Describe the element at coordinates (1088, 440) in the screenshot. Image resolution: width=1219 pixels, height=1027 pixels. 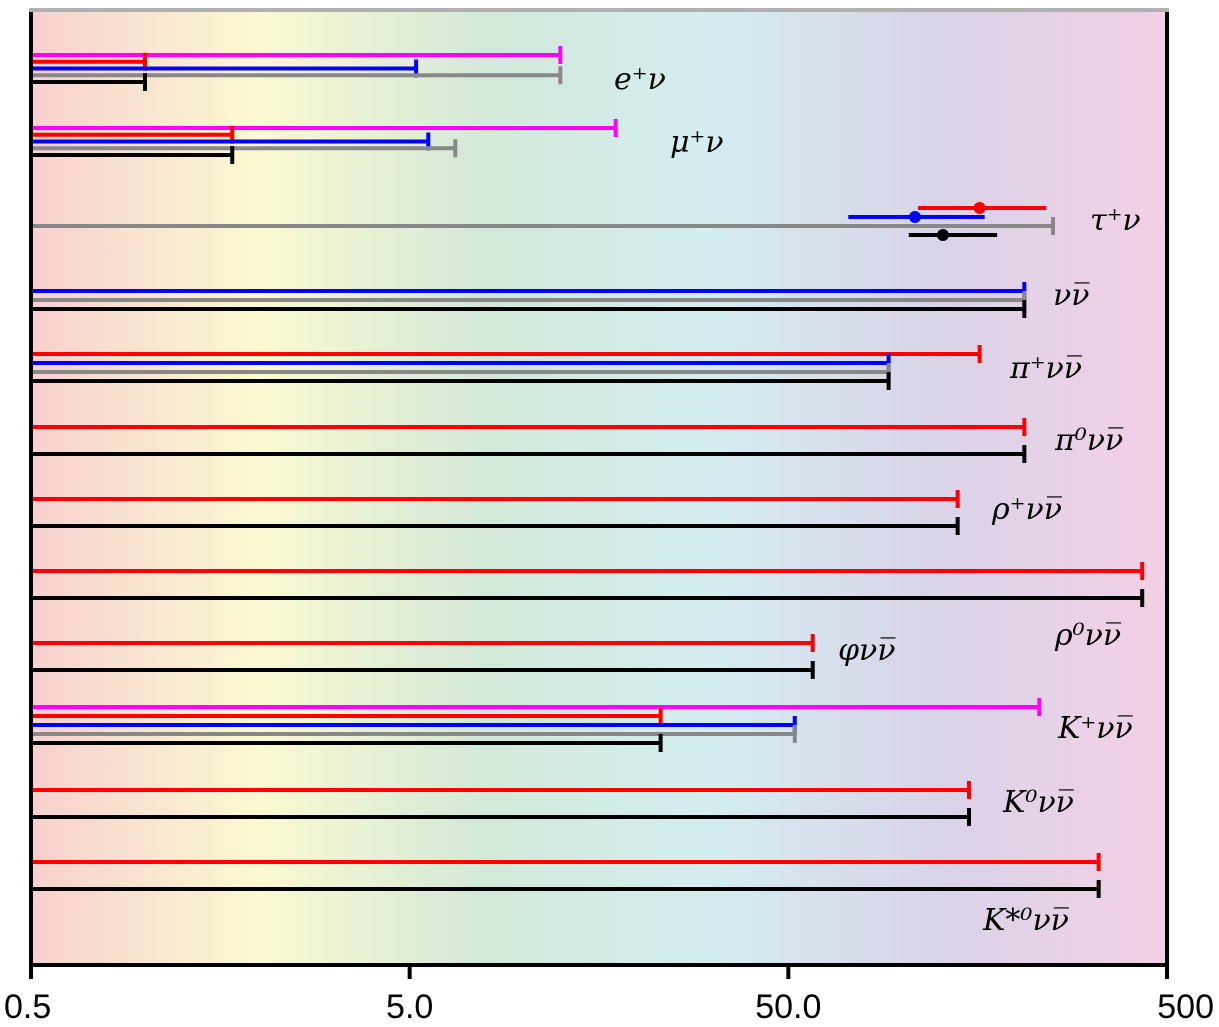
I see `channel-label-5: π⁰νν̅` at that location.